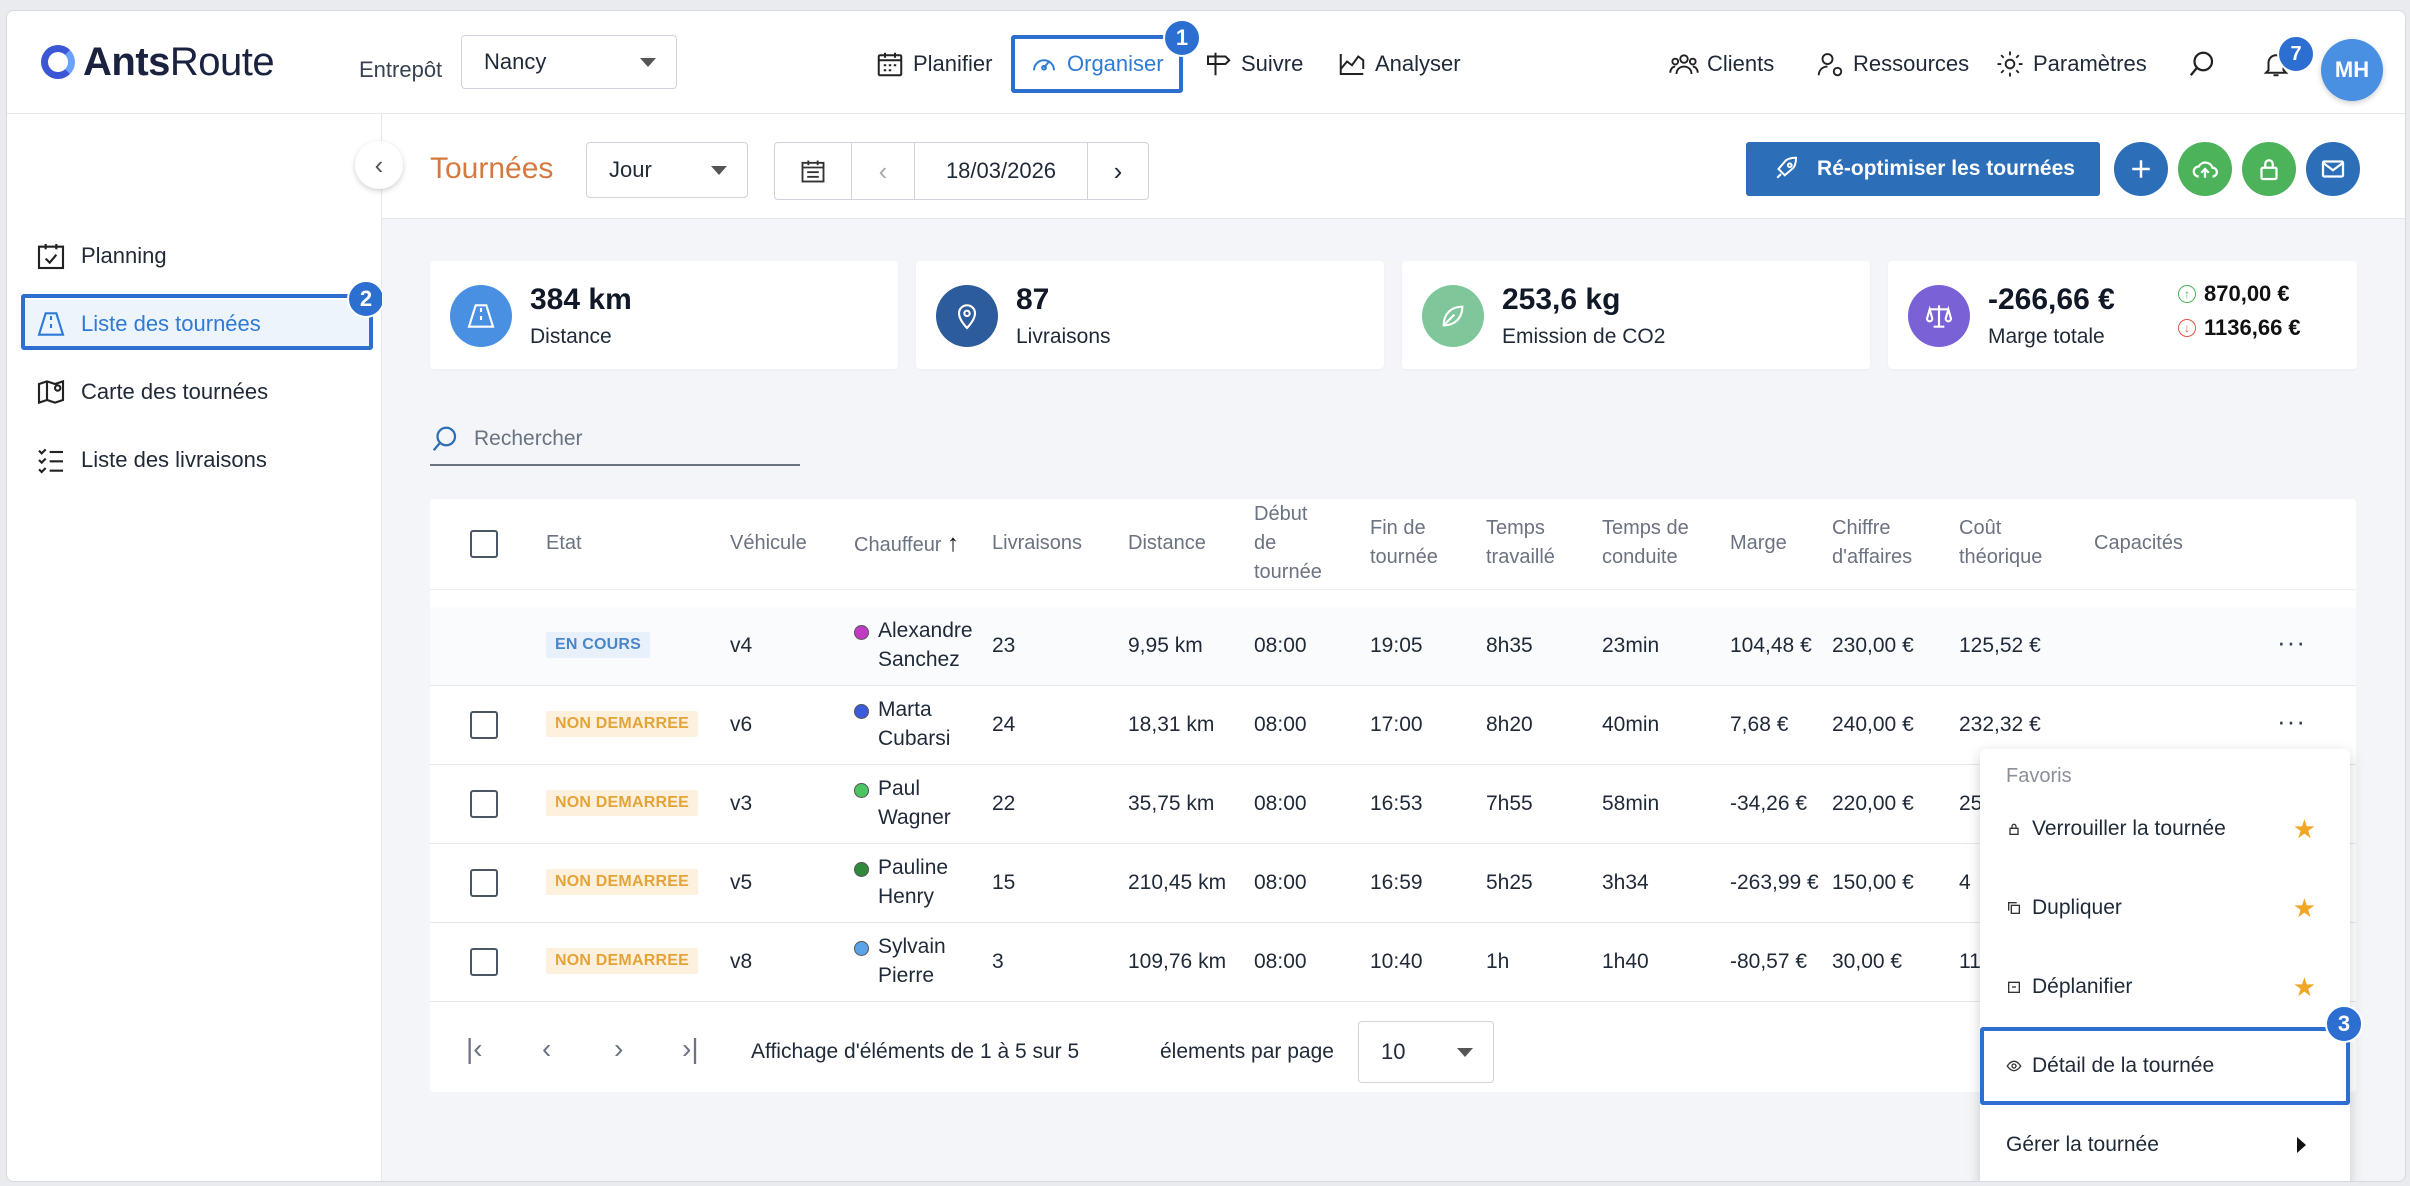 This screenshot has height=1186, width=2410. What do you see at coordinates (444, 438) in the screenshot?
I see `search-icon` at bounding box center [444, 438].